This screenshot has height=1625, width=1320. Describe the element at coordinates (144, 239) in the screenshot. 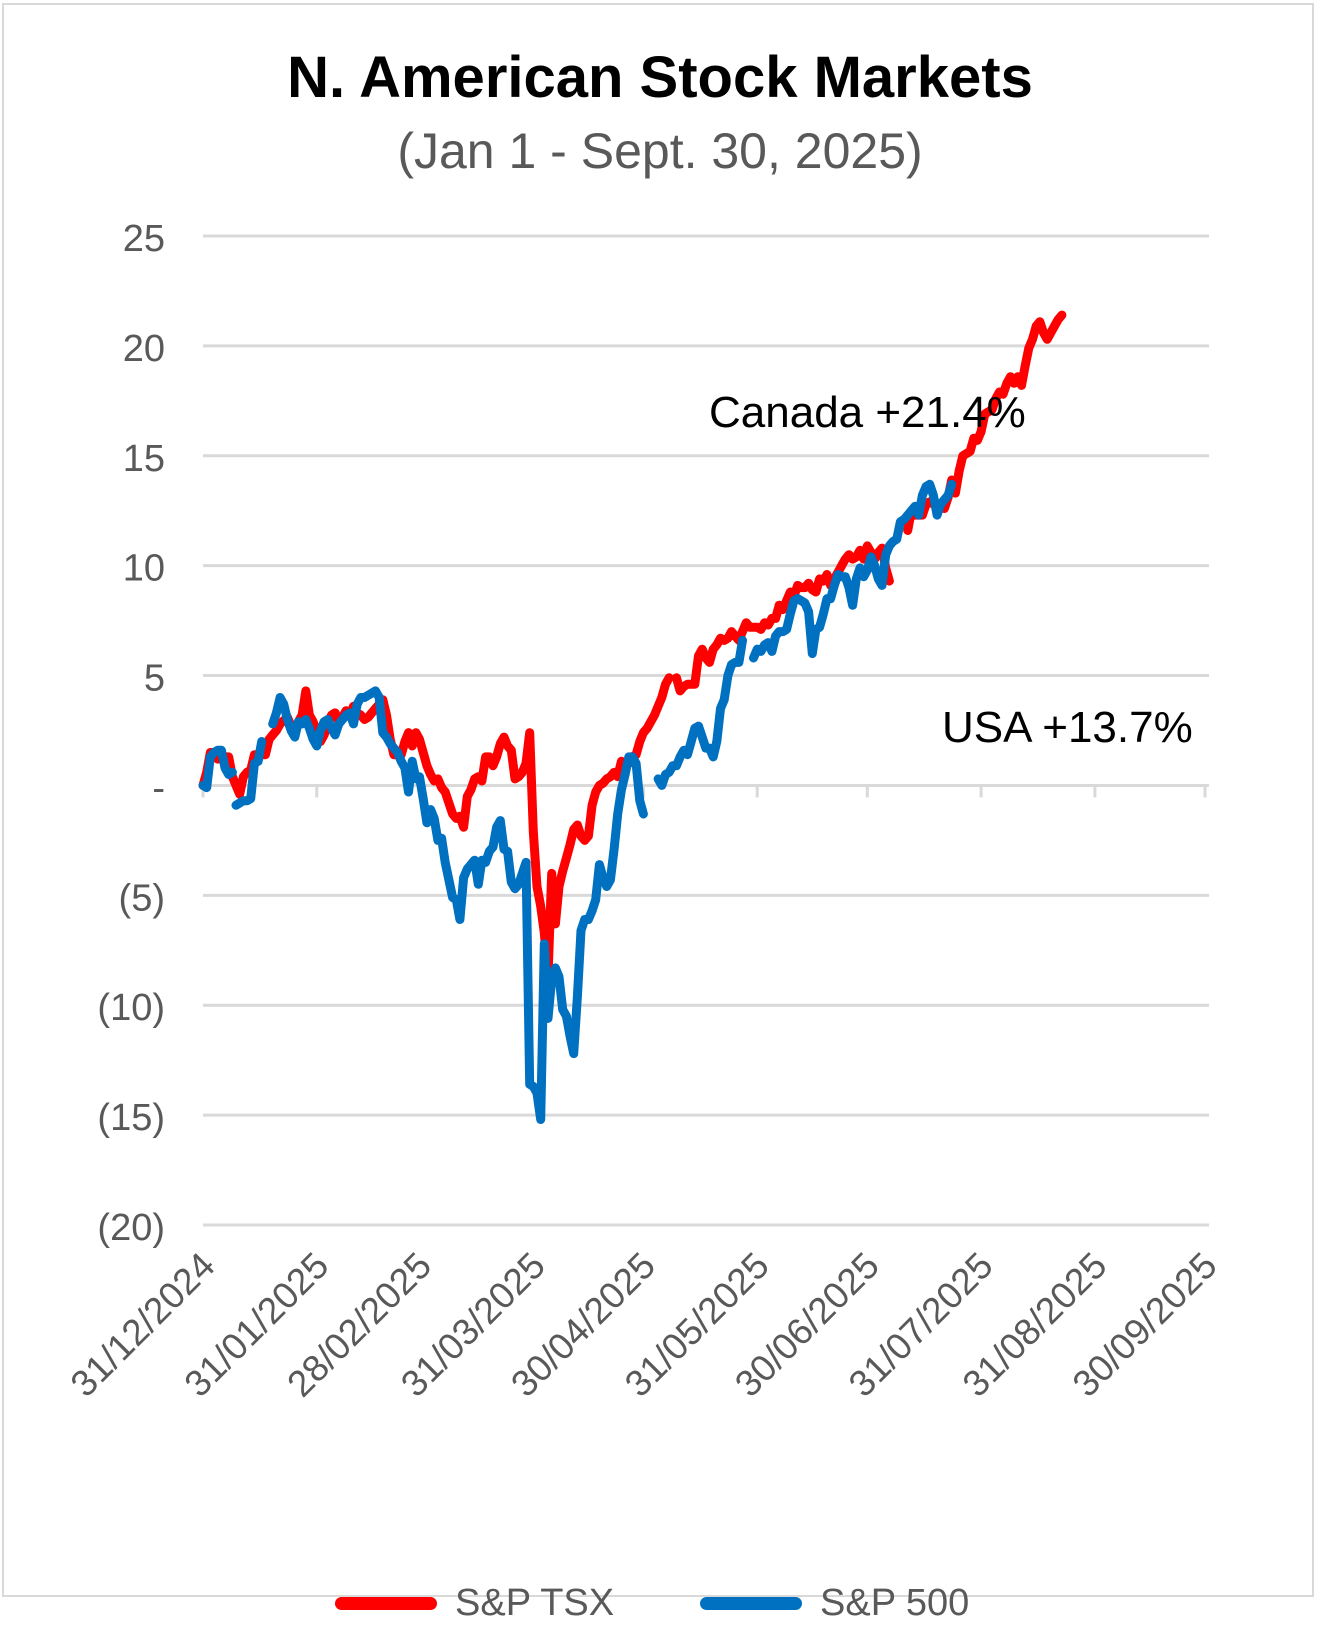

I see `y-tick-label: 25` at that location.